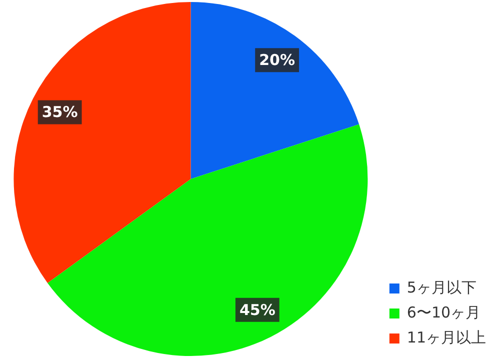 The width and height of the screenshot is (500, 358). I want to click on data-label: 20%, so click(277, 60).